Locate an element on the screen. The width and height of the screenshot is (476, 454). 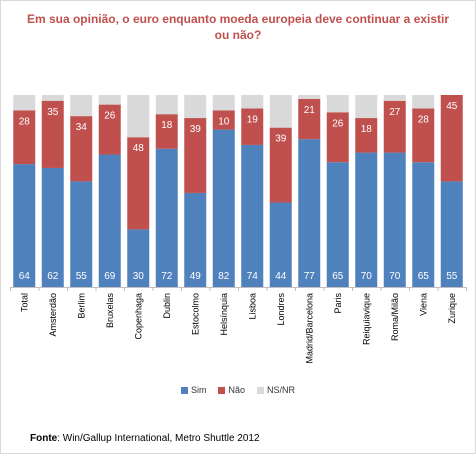
legend-label-nsnr: NS/NR is located at coordinates (281, 390).